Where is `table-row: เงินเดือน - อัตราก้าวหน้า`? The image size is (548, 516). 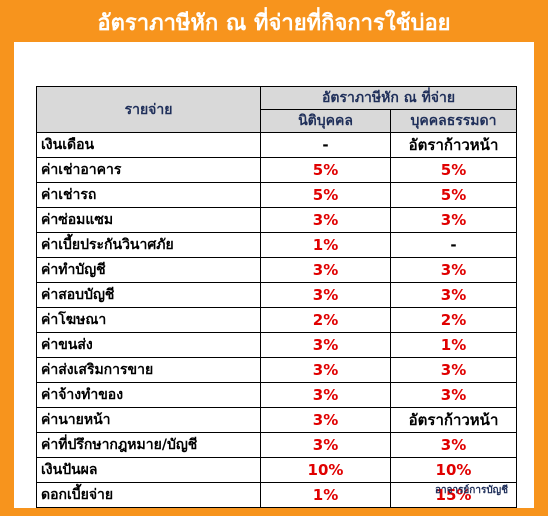 table-row: เงินเดือน - อัตราก้าวหน้า is located at coordinates (277, 145).